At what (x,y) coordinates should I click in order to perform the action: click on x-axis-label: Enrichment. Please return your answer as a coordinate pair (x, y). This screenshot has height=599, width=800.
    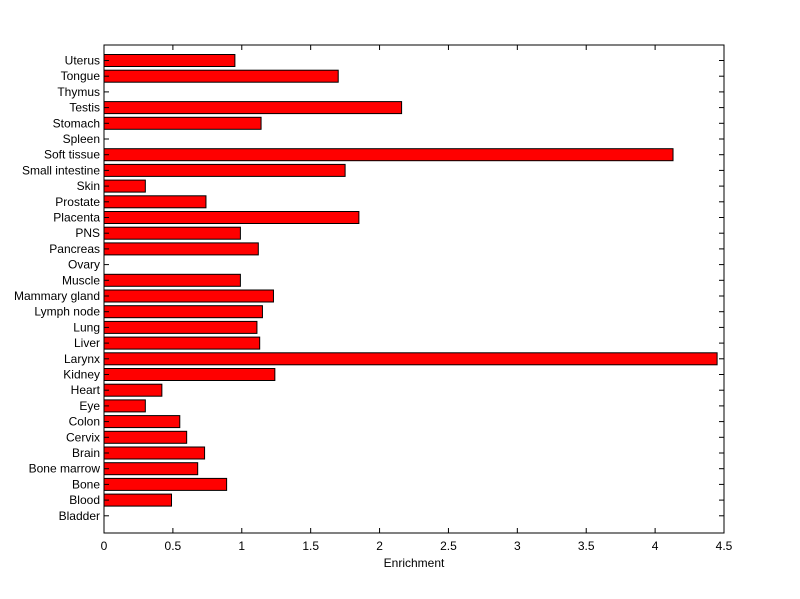
    Looking at the image, I should click on (414, 563).